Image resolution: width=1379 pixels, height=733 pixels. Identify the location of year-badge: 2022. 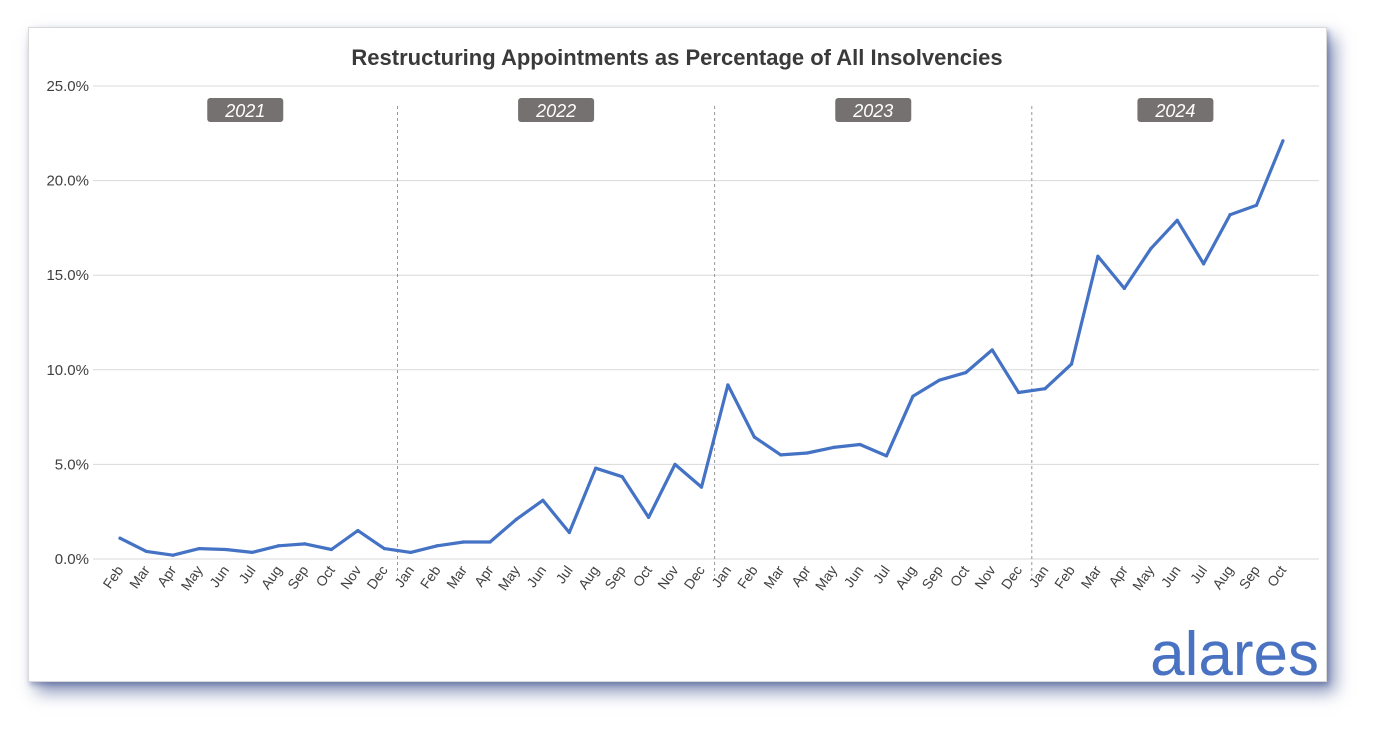
(556, 110).